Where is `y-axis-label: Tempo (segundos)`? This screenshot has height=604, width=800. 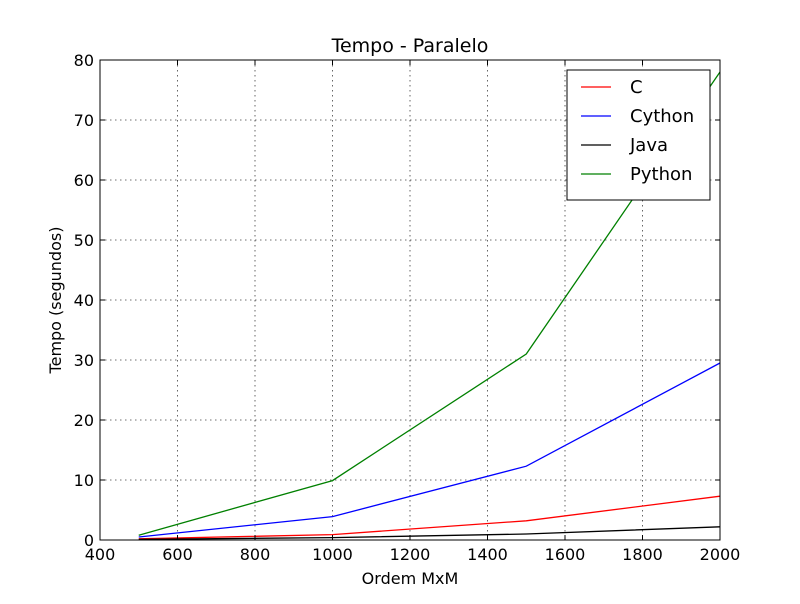 y-axis-label: Tempo (segundos) is located at coordinates (55, 301).